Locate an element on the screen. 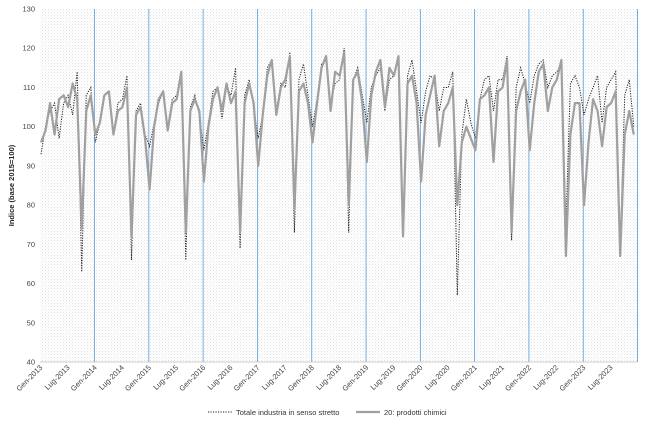 The height and width of the screenshot is (422, 650). x-tick-label: Lug-2018 is located at coordinates (328, 377).